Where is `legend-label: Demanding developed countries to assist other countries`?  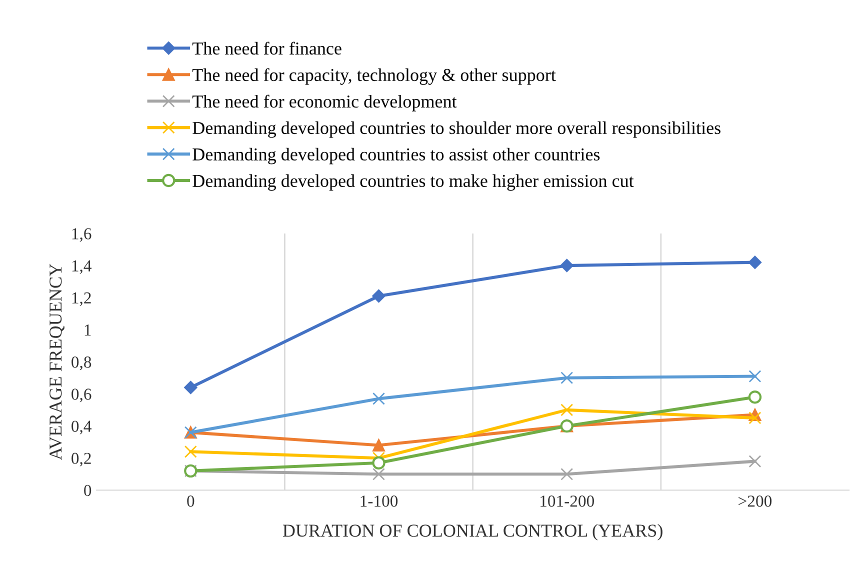
legend-label: Demanding developed countries to assist other countries is located at coordinates (396, 156).